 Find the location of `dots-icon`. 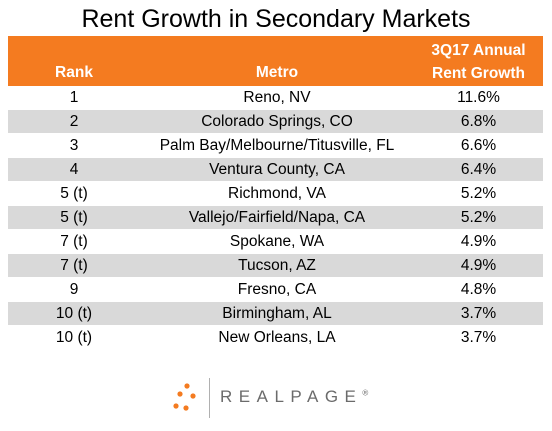

dots-icon is located at coordinates (184, 397).